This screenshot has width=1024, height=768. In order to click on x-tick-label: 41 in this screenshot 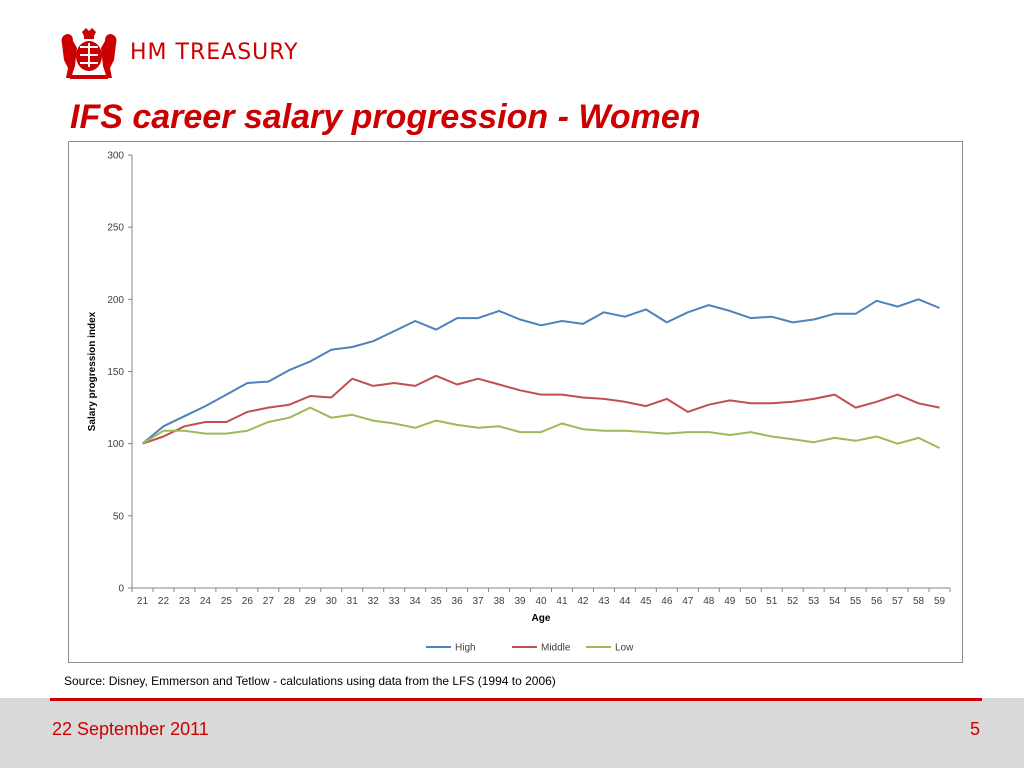, I will do `click(562, 601)`.